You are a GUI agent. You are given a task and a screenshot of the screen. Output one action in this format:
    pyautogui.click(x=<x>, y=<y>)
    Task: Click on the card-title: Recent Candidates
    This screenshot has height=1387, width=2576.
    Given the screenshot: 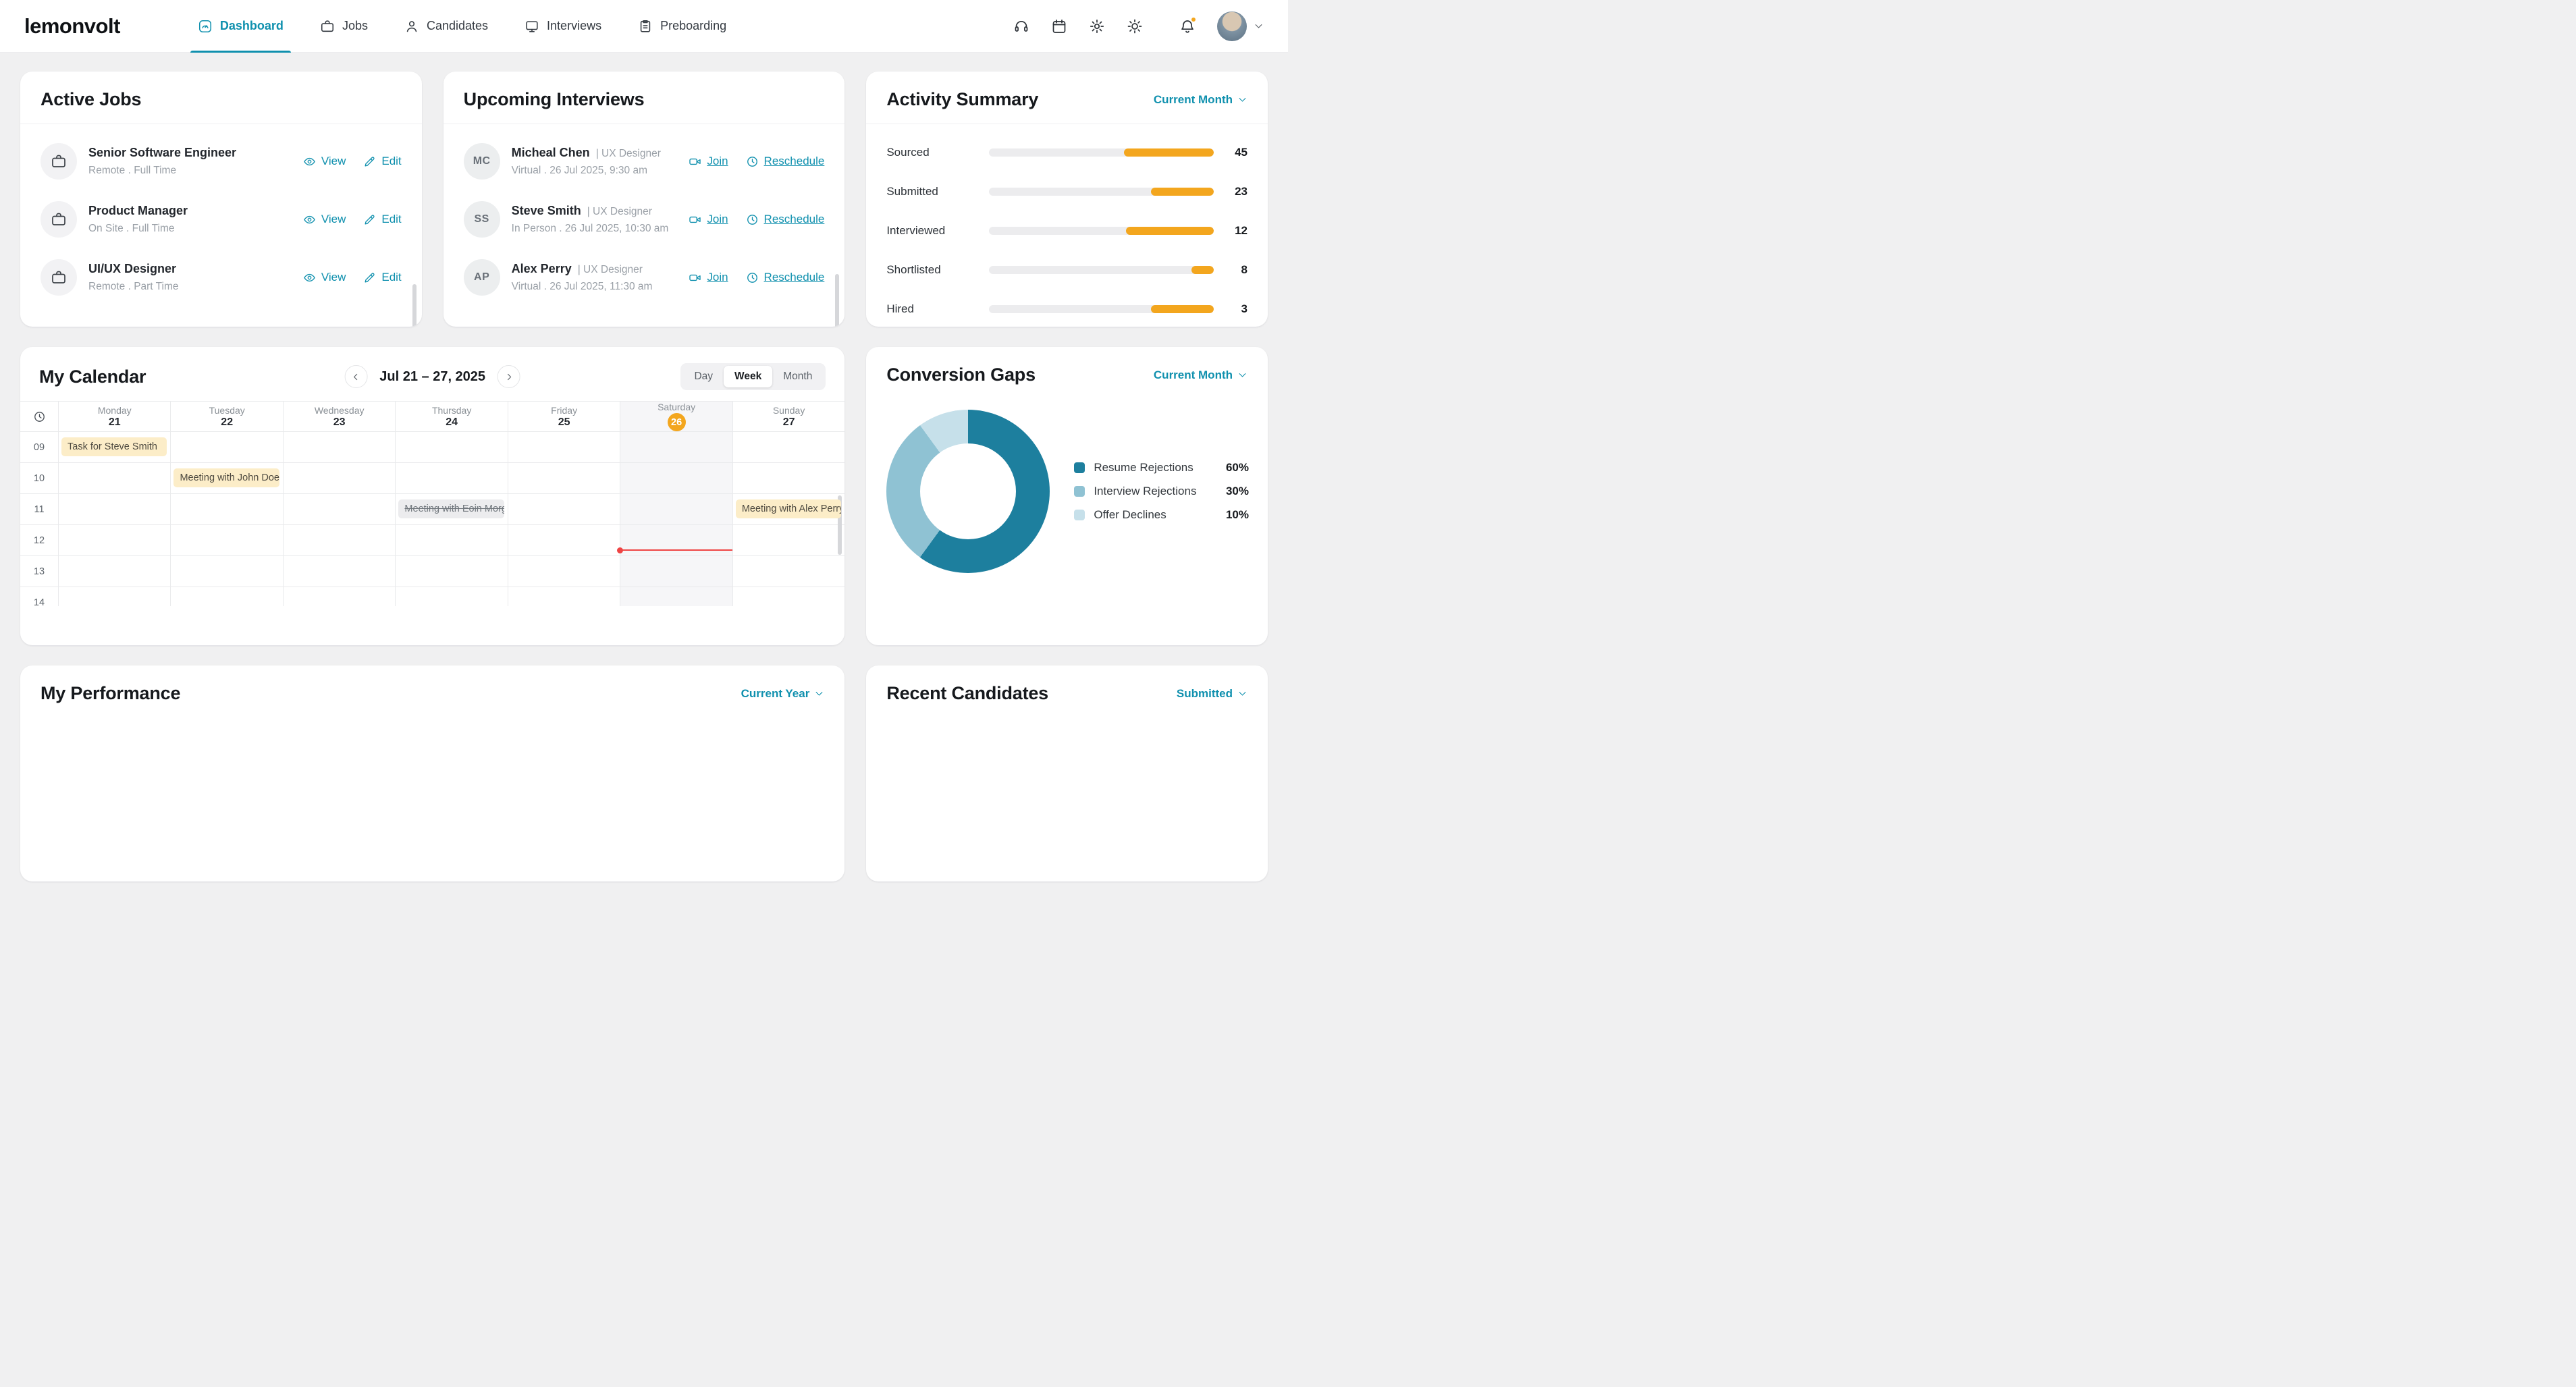 What is the action you would take?
    pyautogui.click(x=967, y=693)
    